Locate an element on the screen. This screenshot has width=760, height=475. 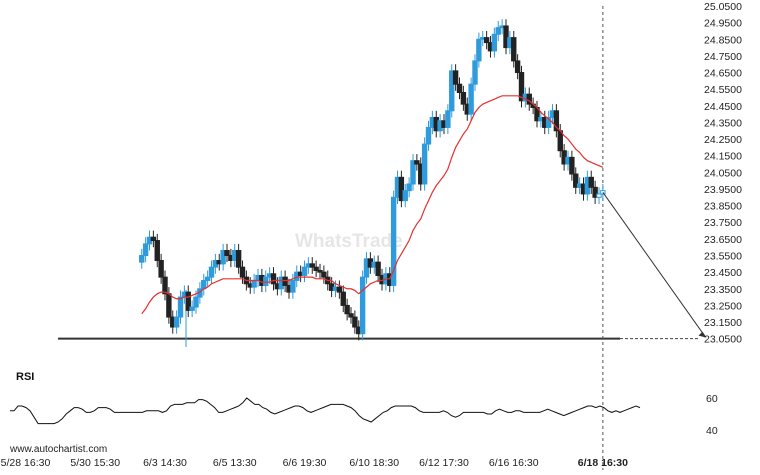
x-tick-label: 6/16 16:30 is located at coordinates (514, 463).